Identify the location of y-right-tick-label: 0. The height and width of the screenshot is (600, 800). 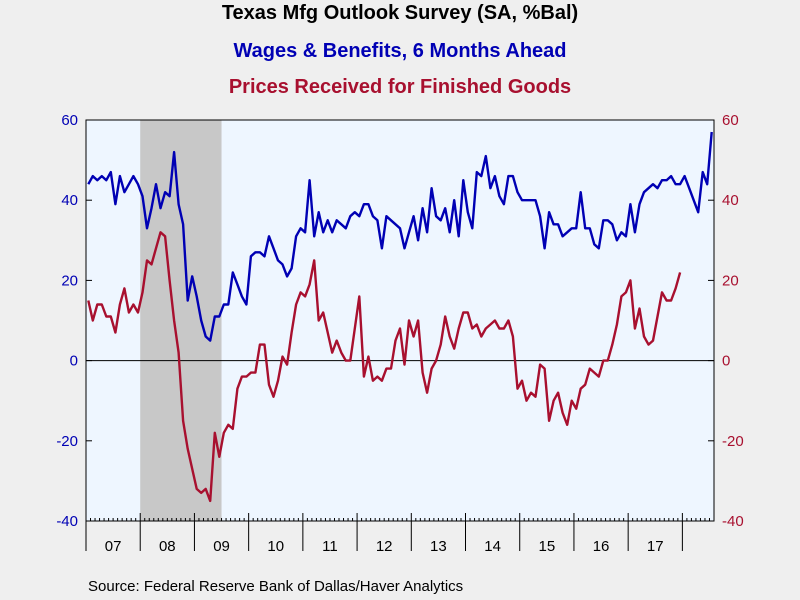
(726, 361).